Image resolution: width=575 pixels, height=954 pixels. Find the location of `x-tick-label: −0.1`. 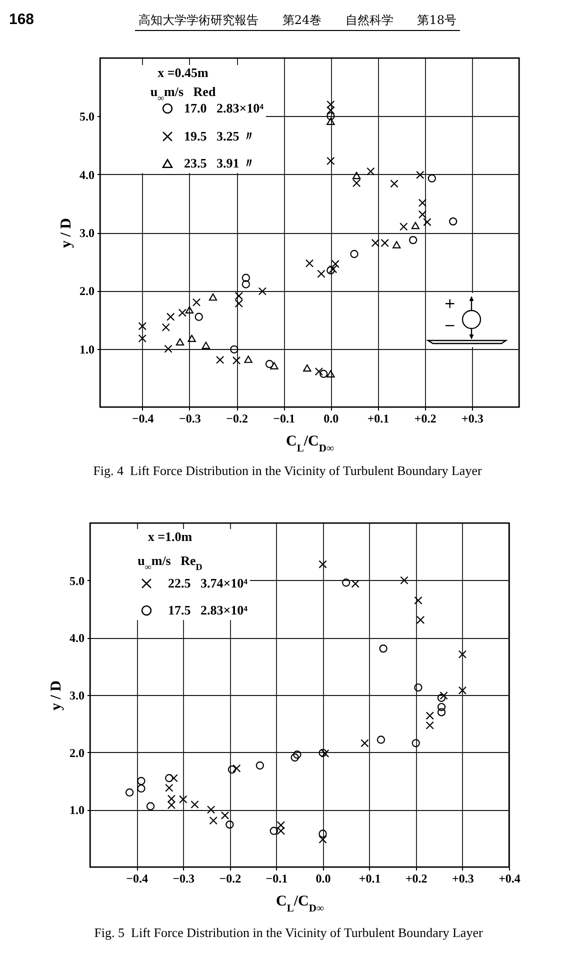

x-tick-label: −0.1 is located at coordinates (277, 879).